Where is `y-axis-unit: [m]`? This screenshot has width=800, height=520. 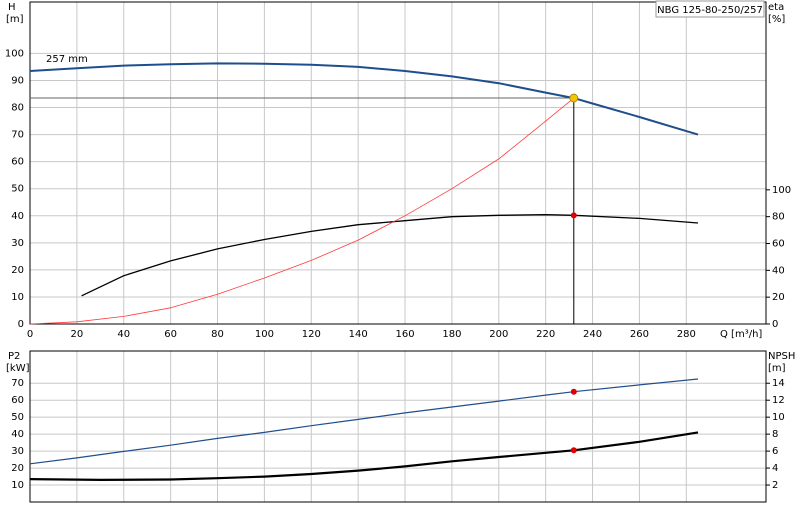 y-axis-unit: [m] is located at coordinates (15, 19).